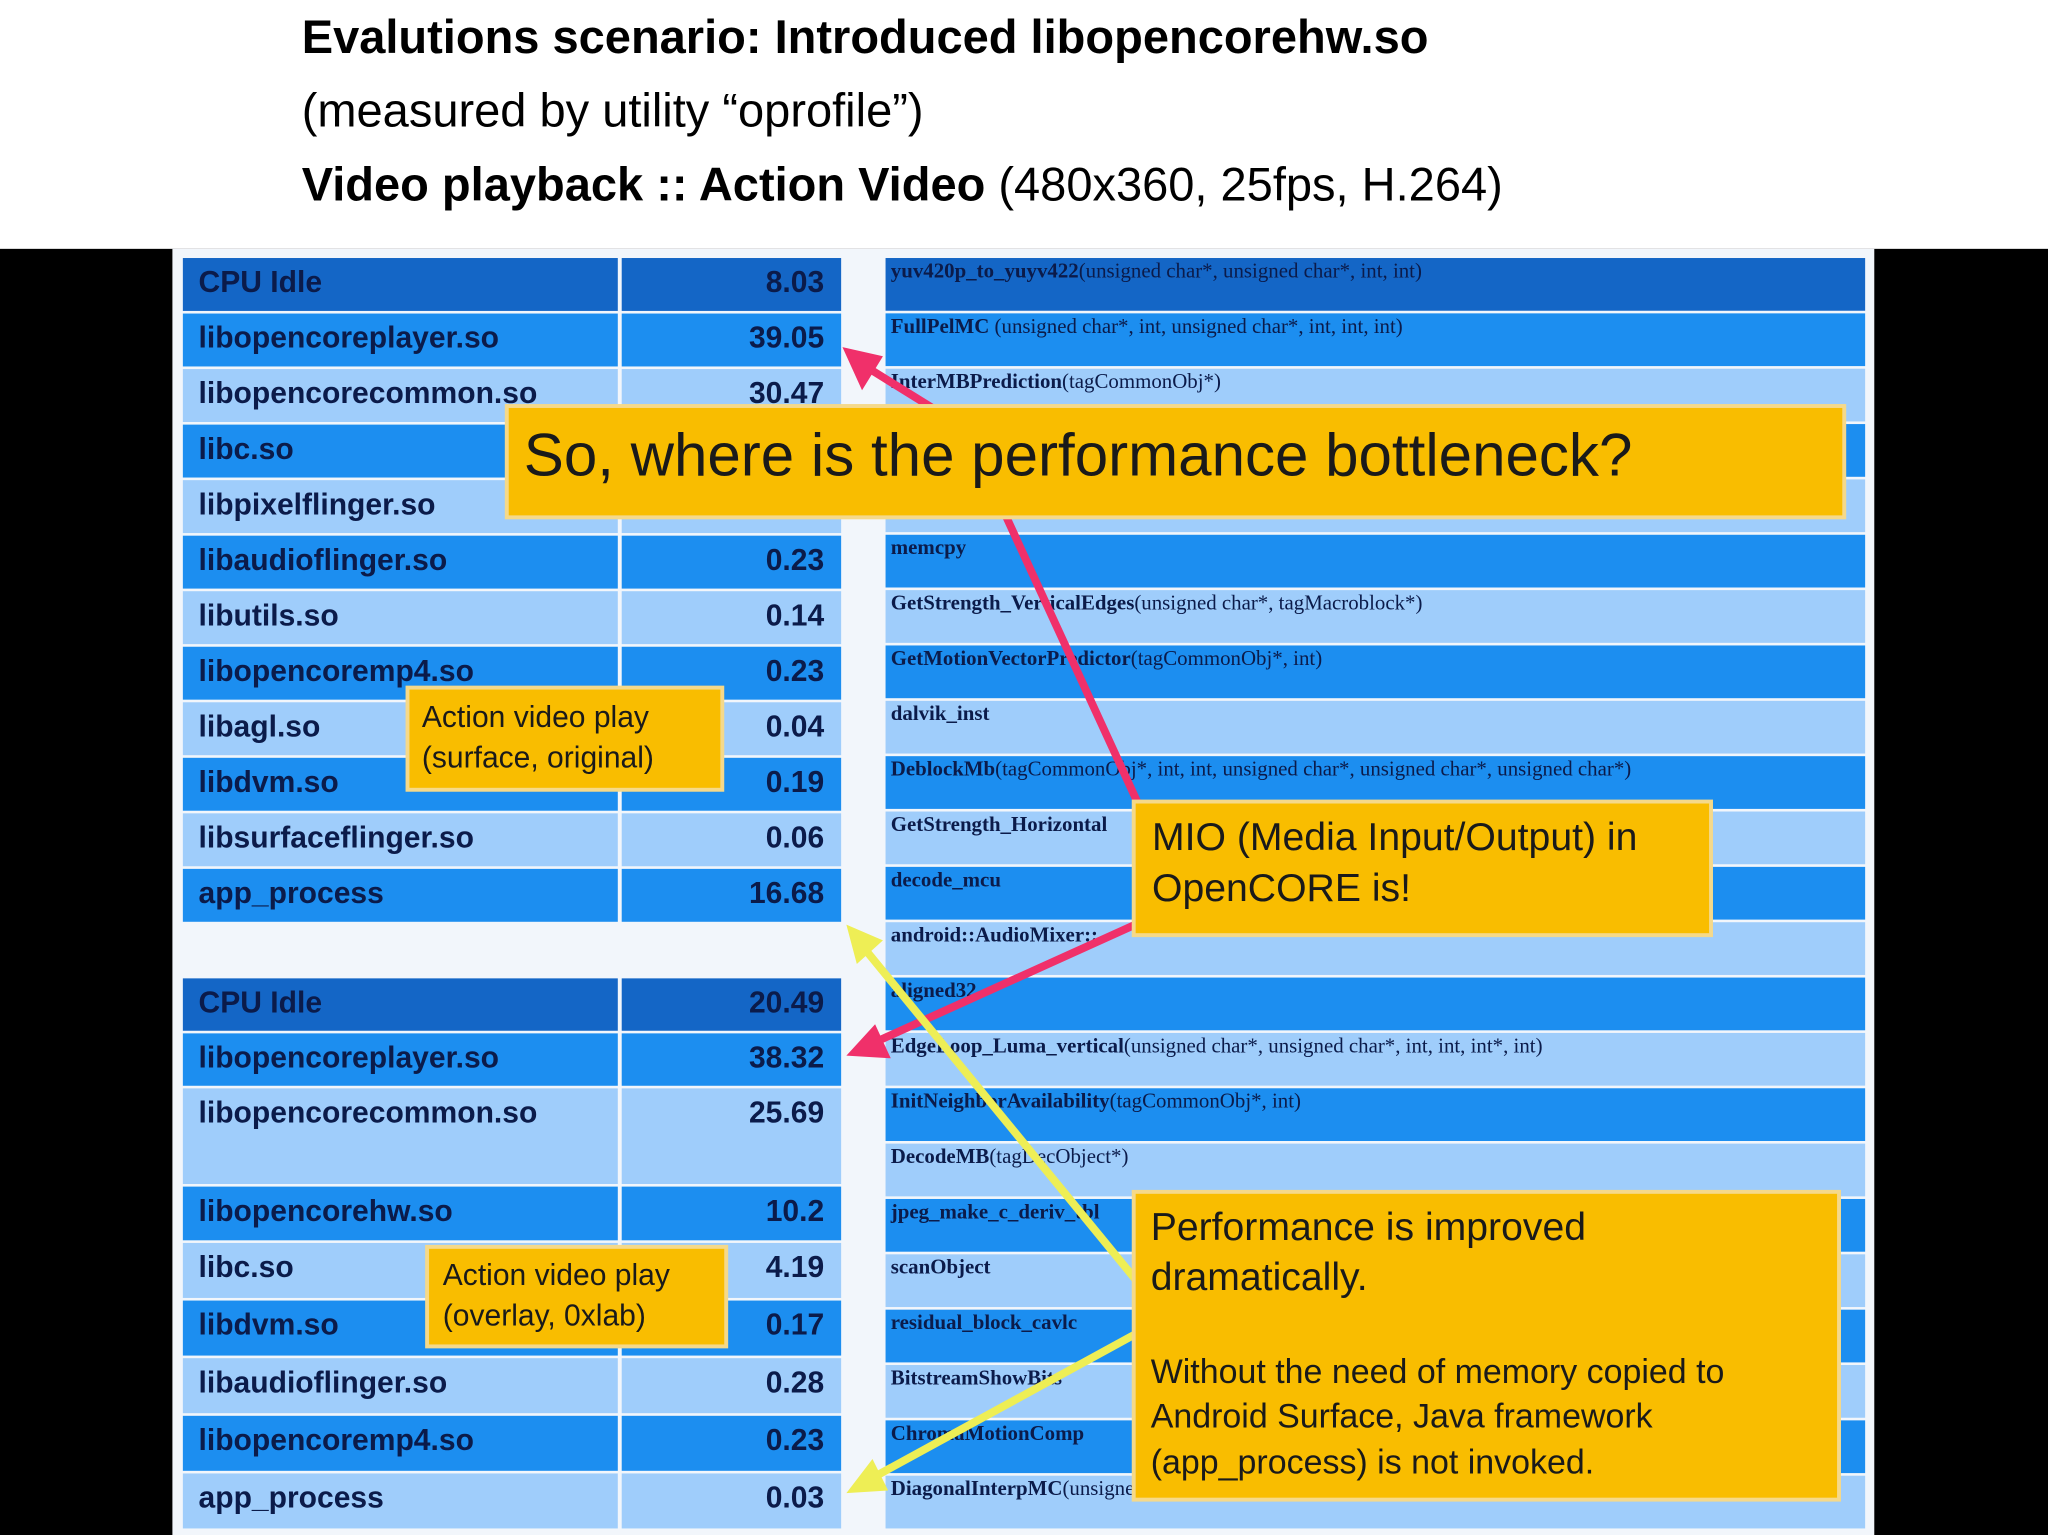 The height and width of the screenshot is (1535, 2048). Describe the element at coordinates (1402, 1416) in the screenshot. I see `callout-text: Android Surface, Java framework` at that location.